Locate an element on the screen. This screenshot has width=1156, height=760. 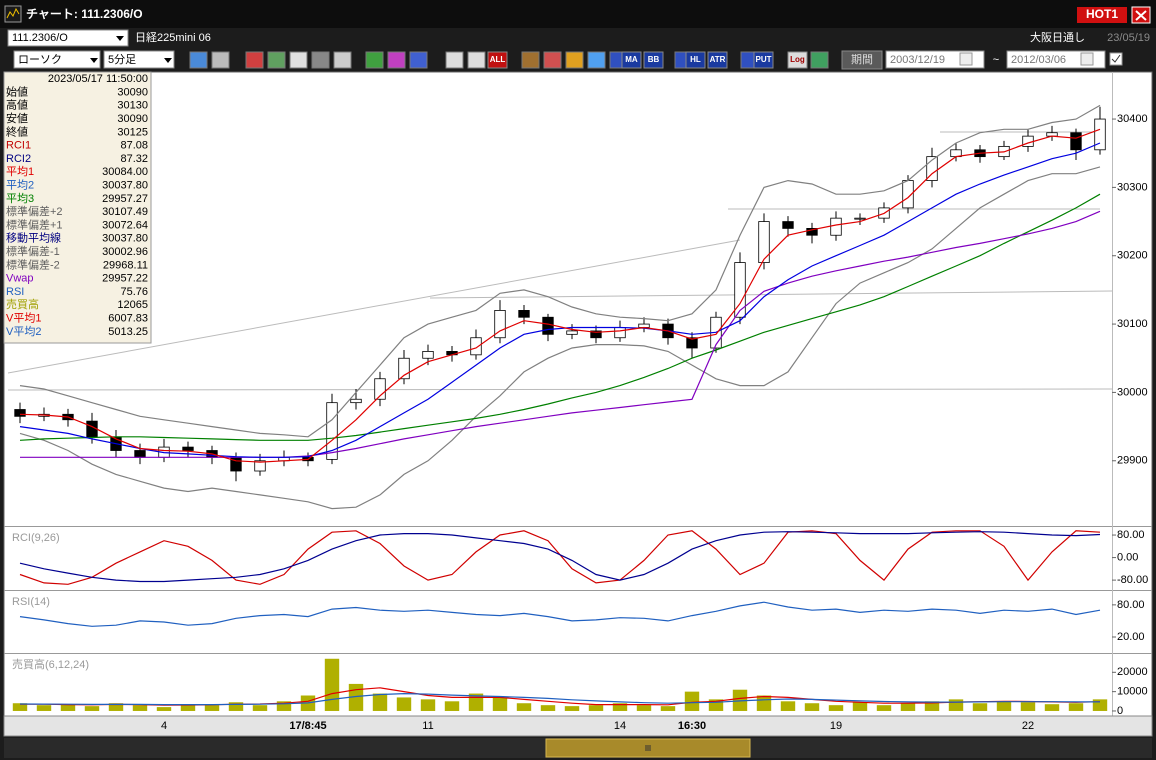
info-value: 29957.27 is located at coordinates (125, 199).